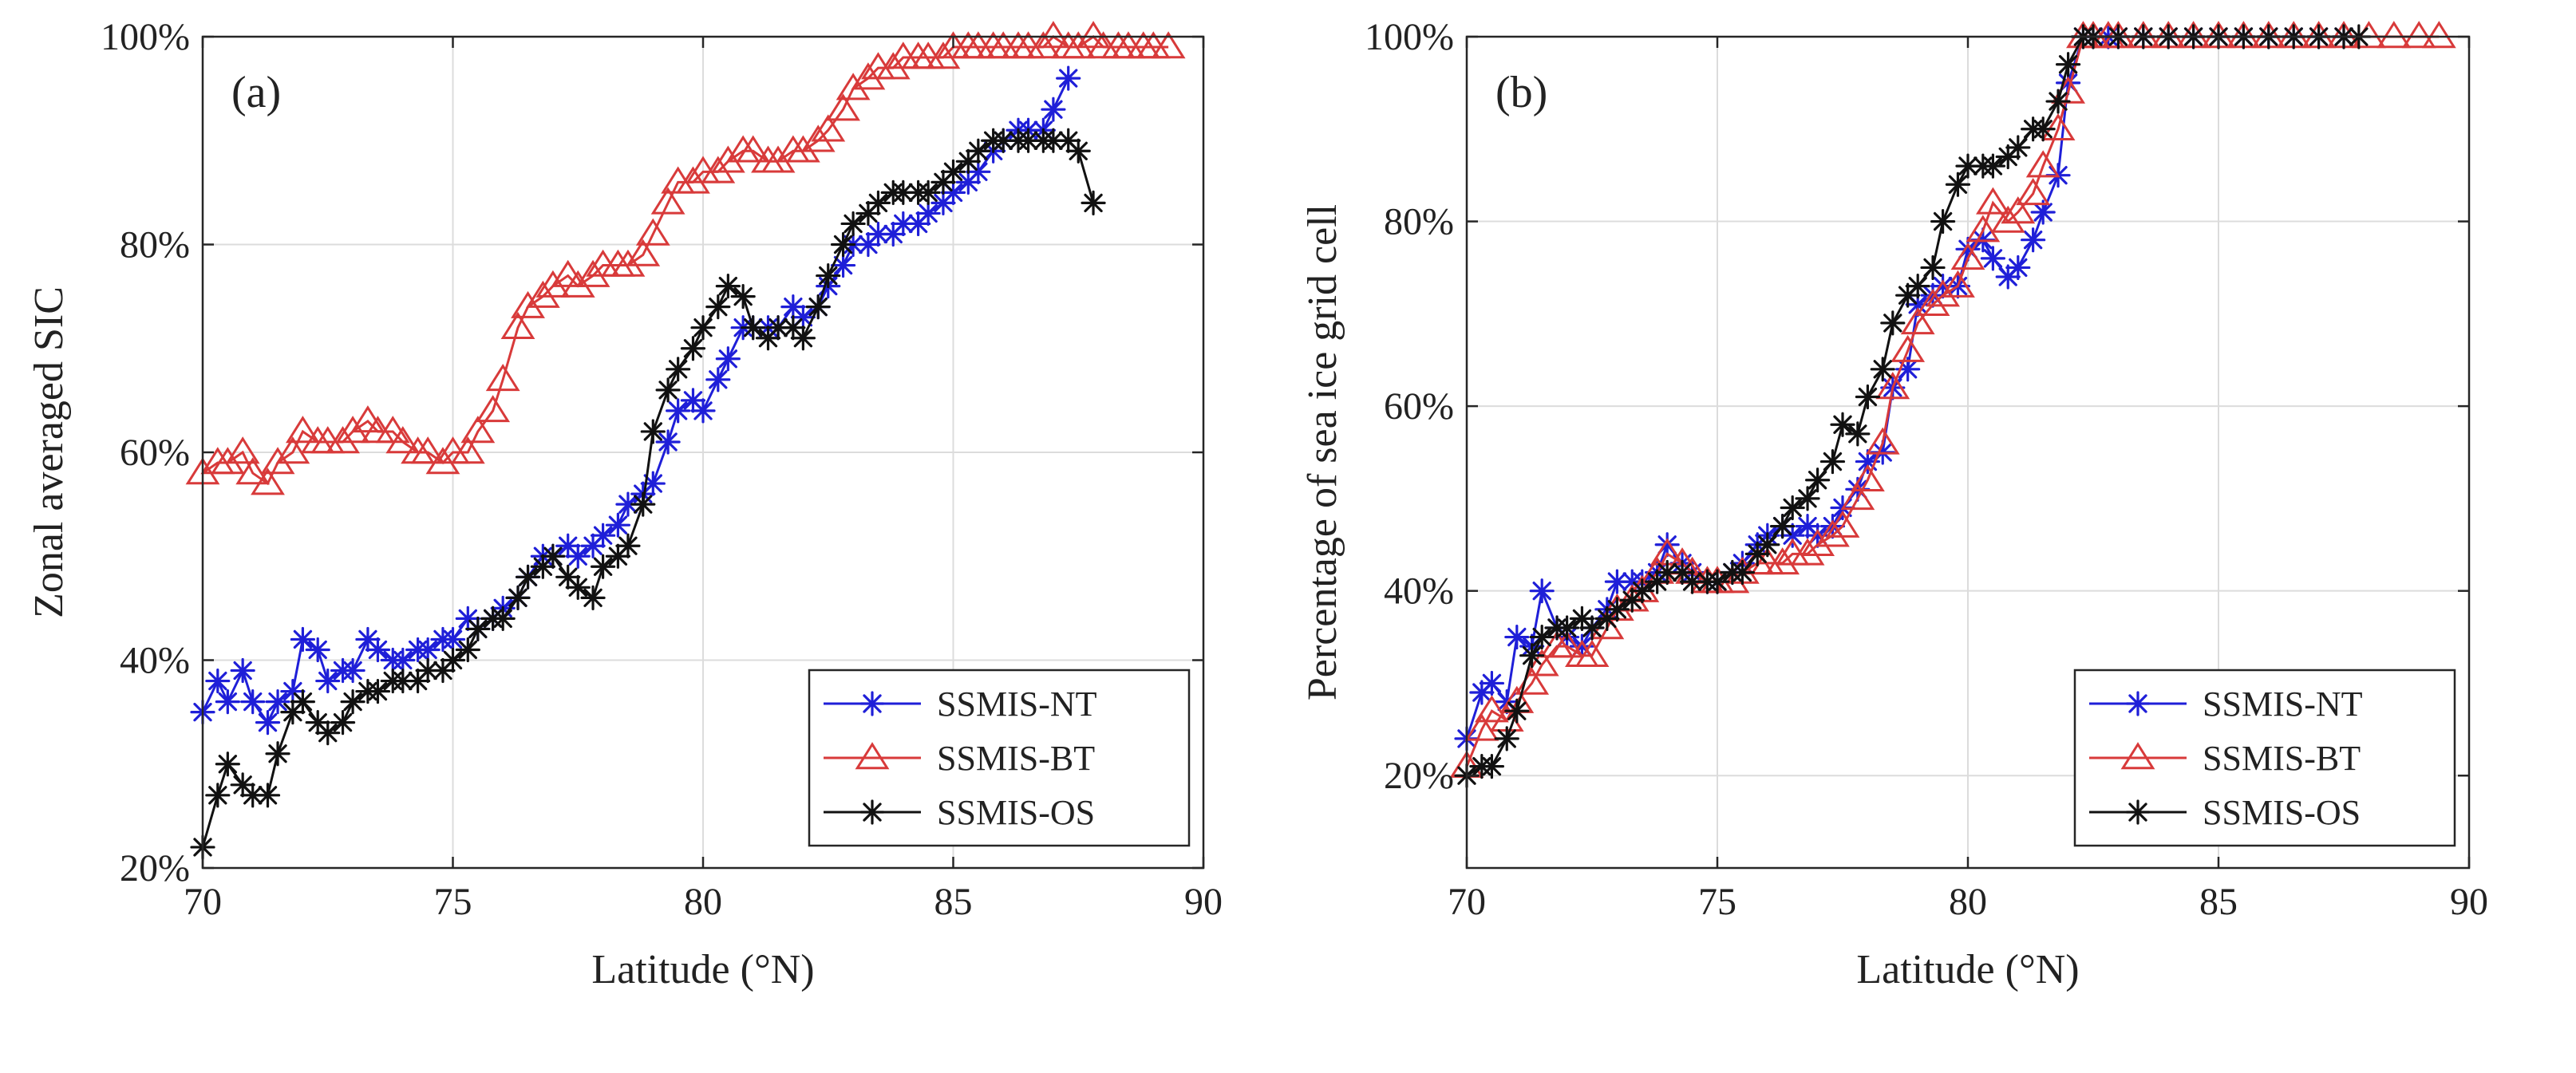 The height and width of the screenshot is (1073, 2576). What do you see at coordinates (453, 902) in the screenshot?
I see `x-tick-label: 75` at bounding box center [453, 902].